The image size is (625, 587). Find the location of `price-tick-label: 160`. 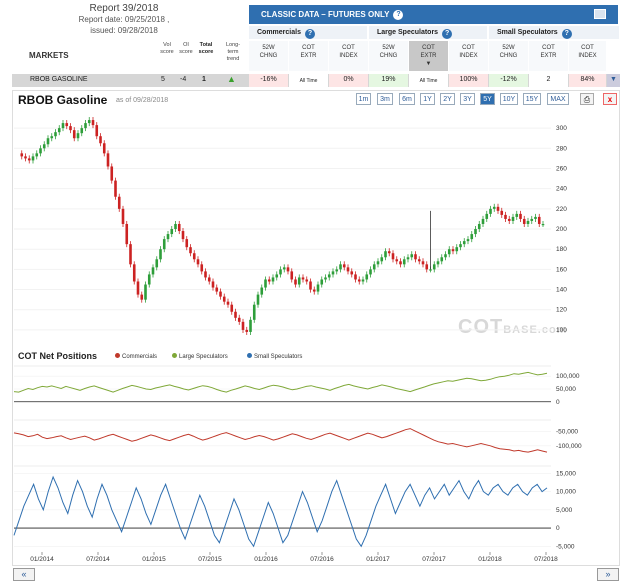

price-tick-label: 160 is located at coordinates (561, 269).